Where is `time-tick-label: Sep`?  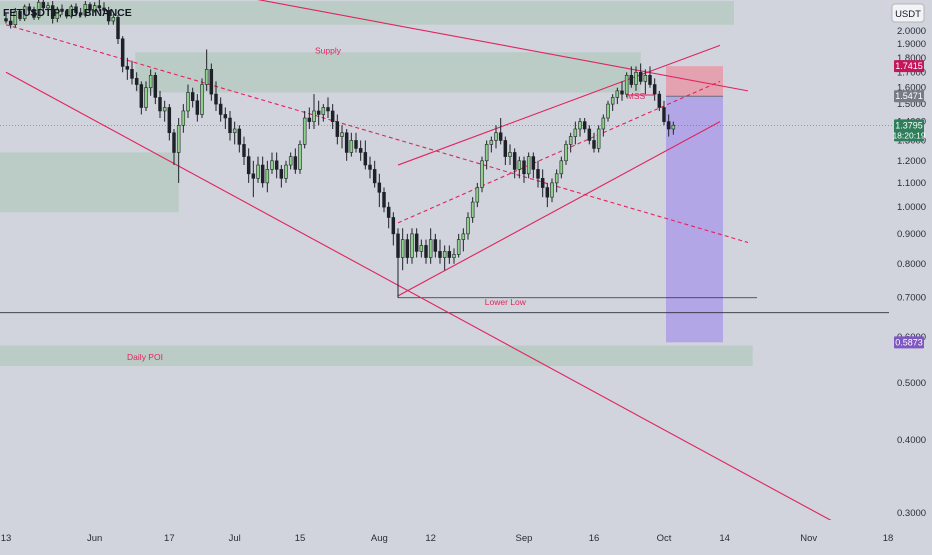
time-tick-label: Sep is located at coordinates (524, 538).